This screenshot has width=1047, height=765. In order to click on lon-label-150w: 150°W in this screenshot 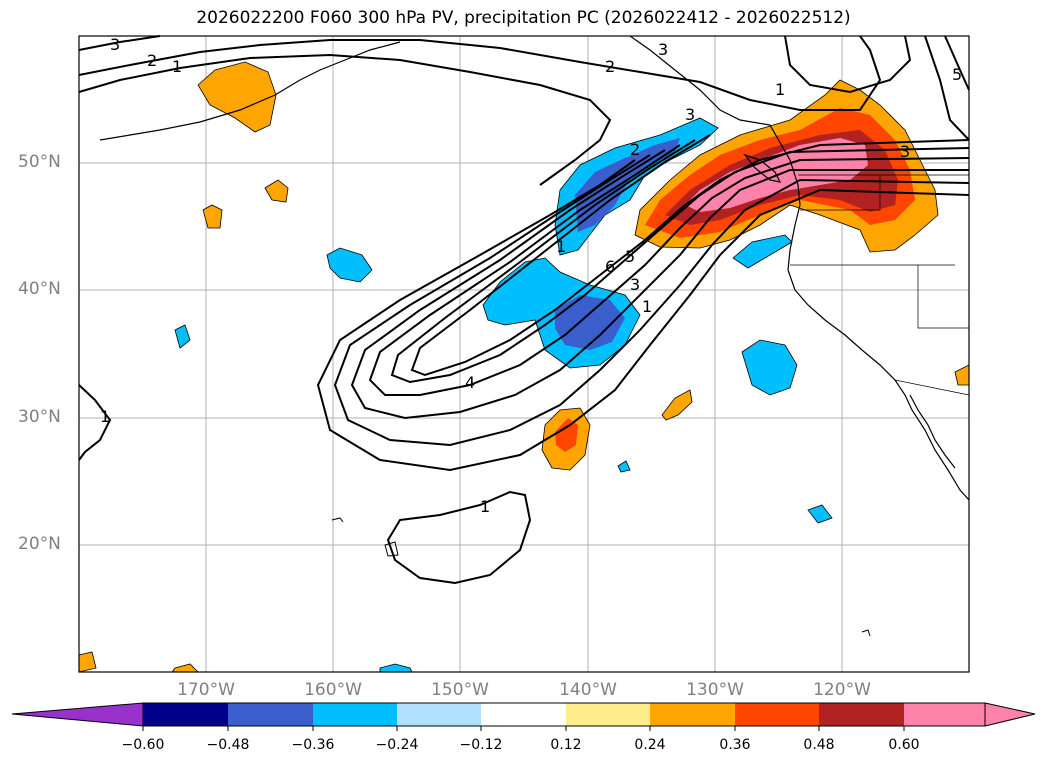, I will do `click(460, 690)`.